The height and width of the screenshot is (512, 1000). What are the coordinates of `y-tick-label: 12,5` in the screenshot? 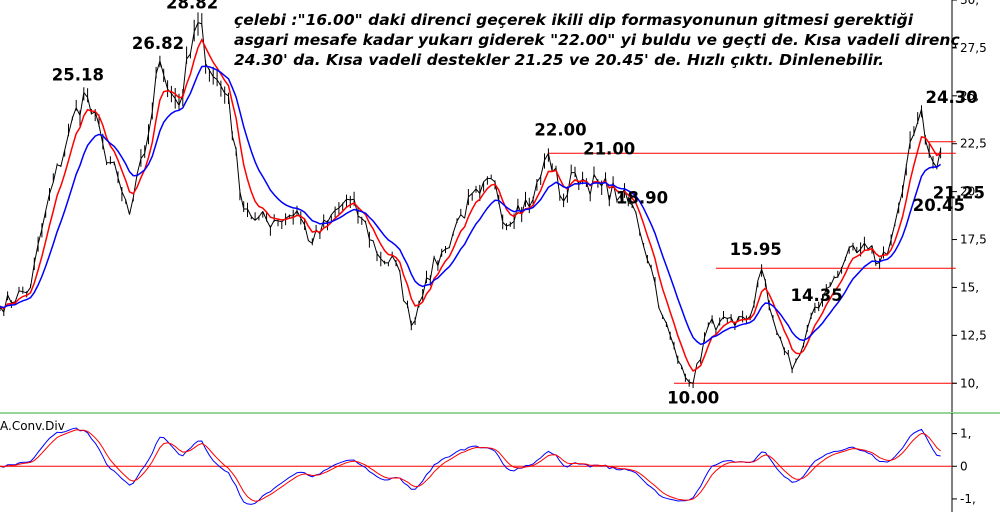 It's located at (973, 335).